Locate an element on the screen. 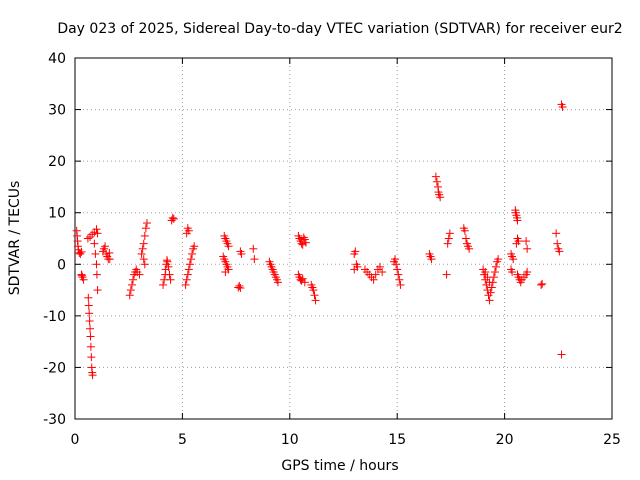 The width and height of the screenshot is (640, 480). x-tick-label: 25 is located at coordinates (612, 440).